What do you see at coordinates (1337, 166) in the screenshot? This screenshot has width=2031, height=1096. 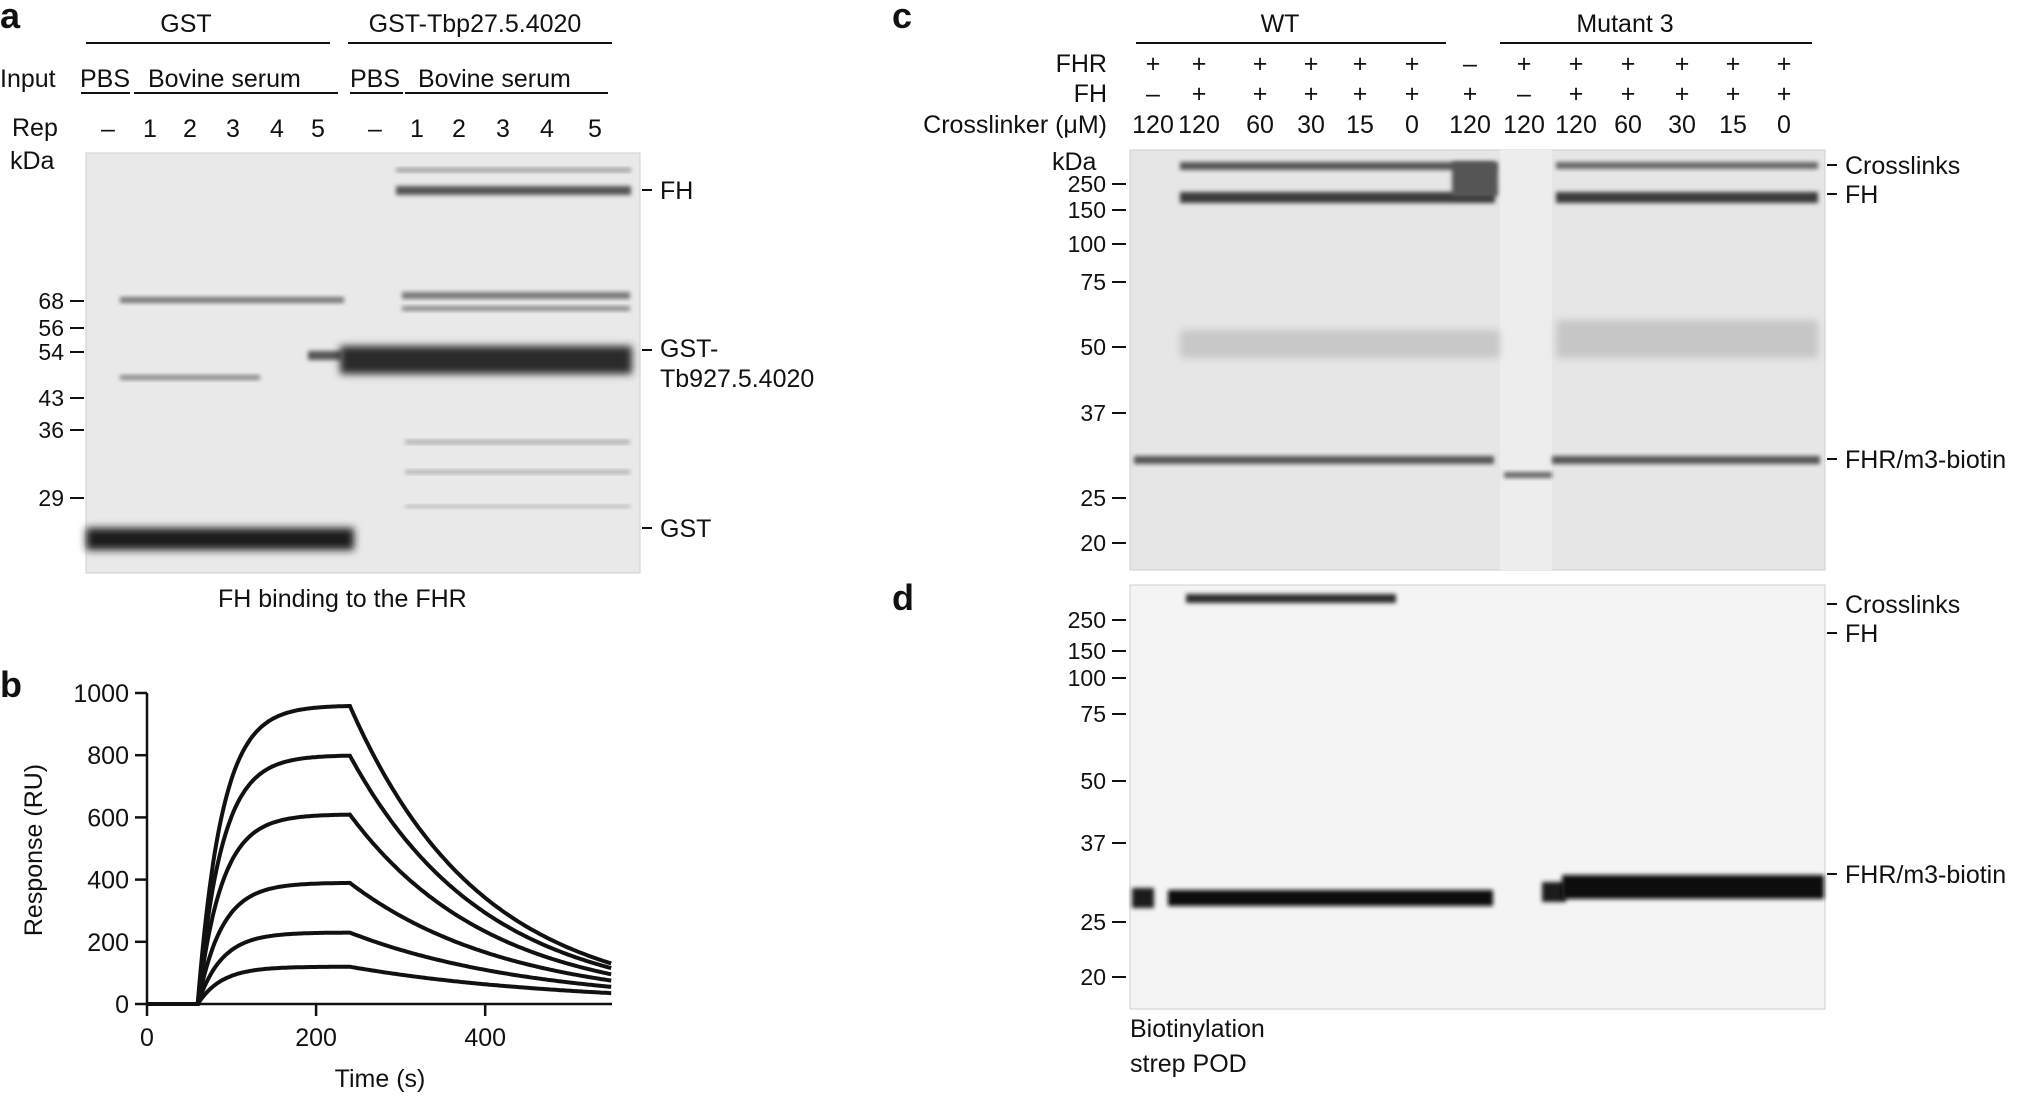 I see `band-crosslinks-c-wt` at bounding box center [1337, 166].